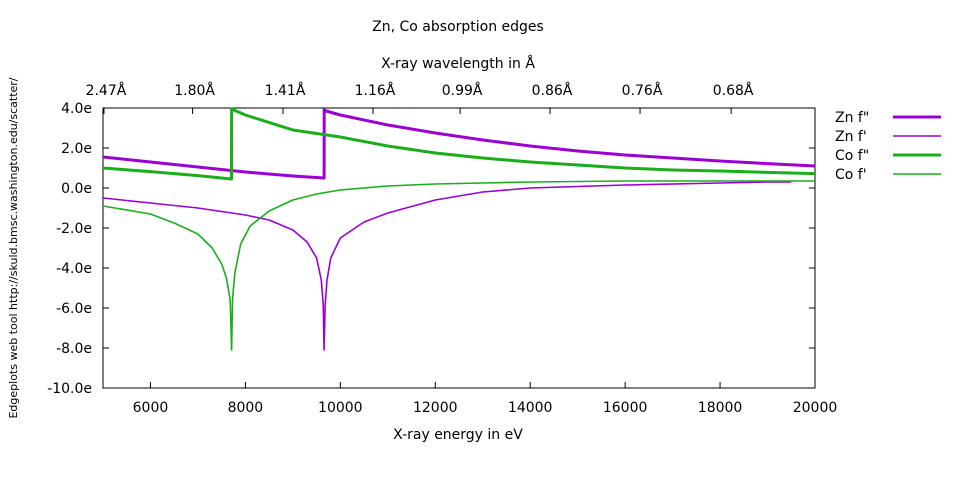  What do you see at coordinates (458, 27) in the screenshot?
I see `chart-title: Zn, Co absorption edges` at bounding box center [458, 27].